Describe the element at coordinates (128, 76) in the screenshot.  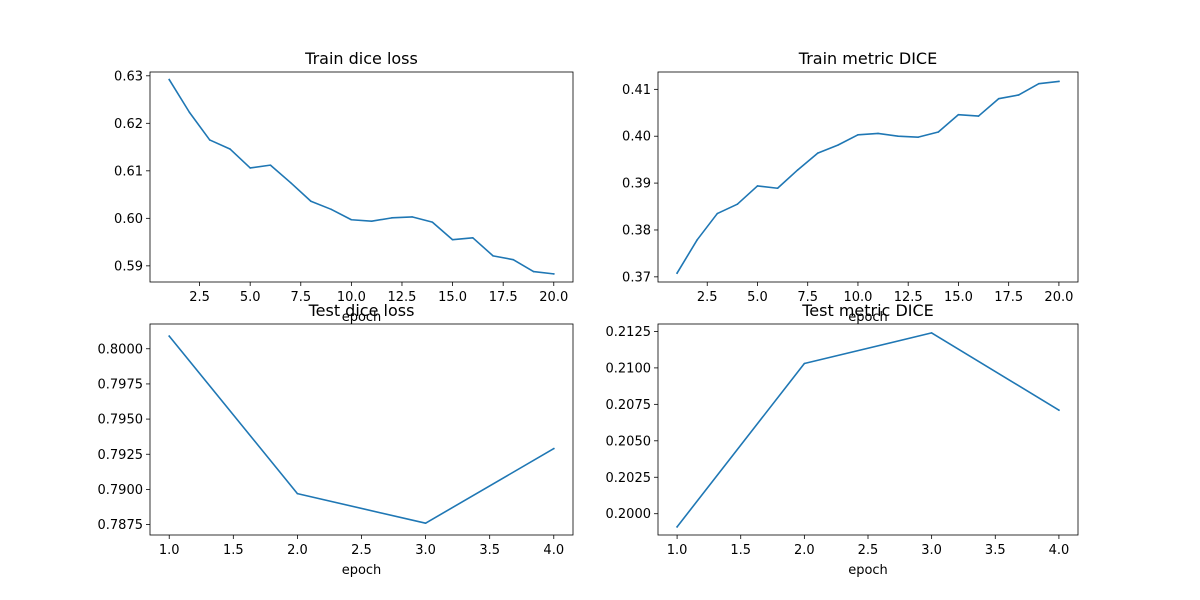
I see `y-tick-label: 0.63` at that location.